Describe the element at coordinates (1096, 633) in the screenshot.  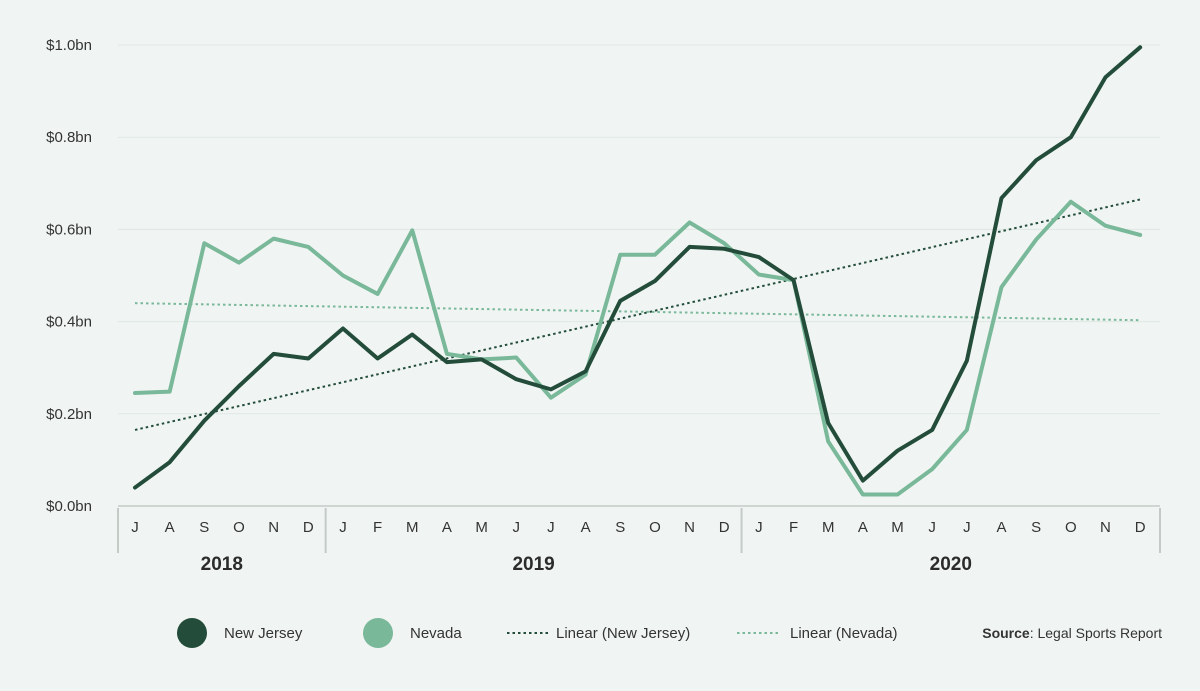
I see `source-text: : Legal Sports Report` at that location.